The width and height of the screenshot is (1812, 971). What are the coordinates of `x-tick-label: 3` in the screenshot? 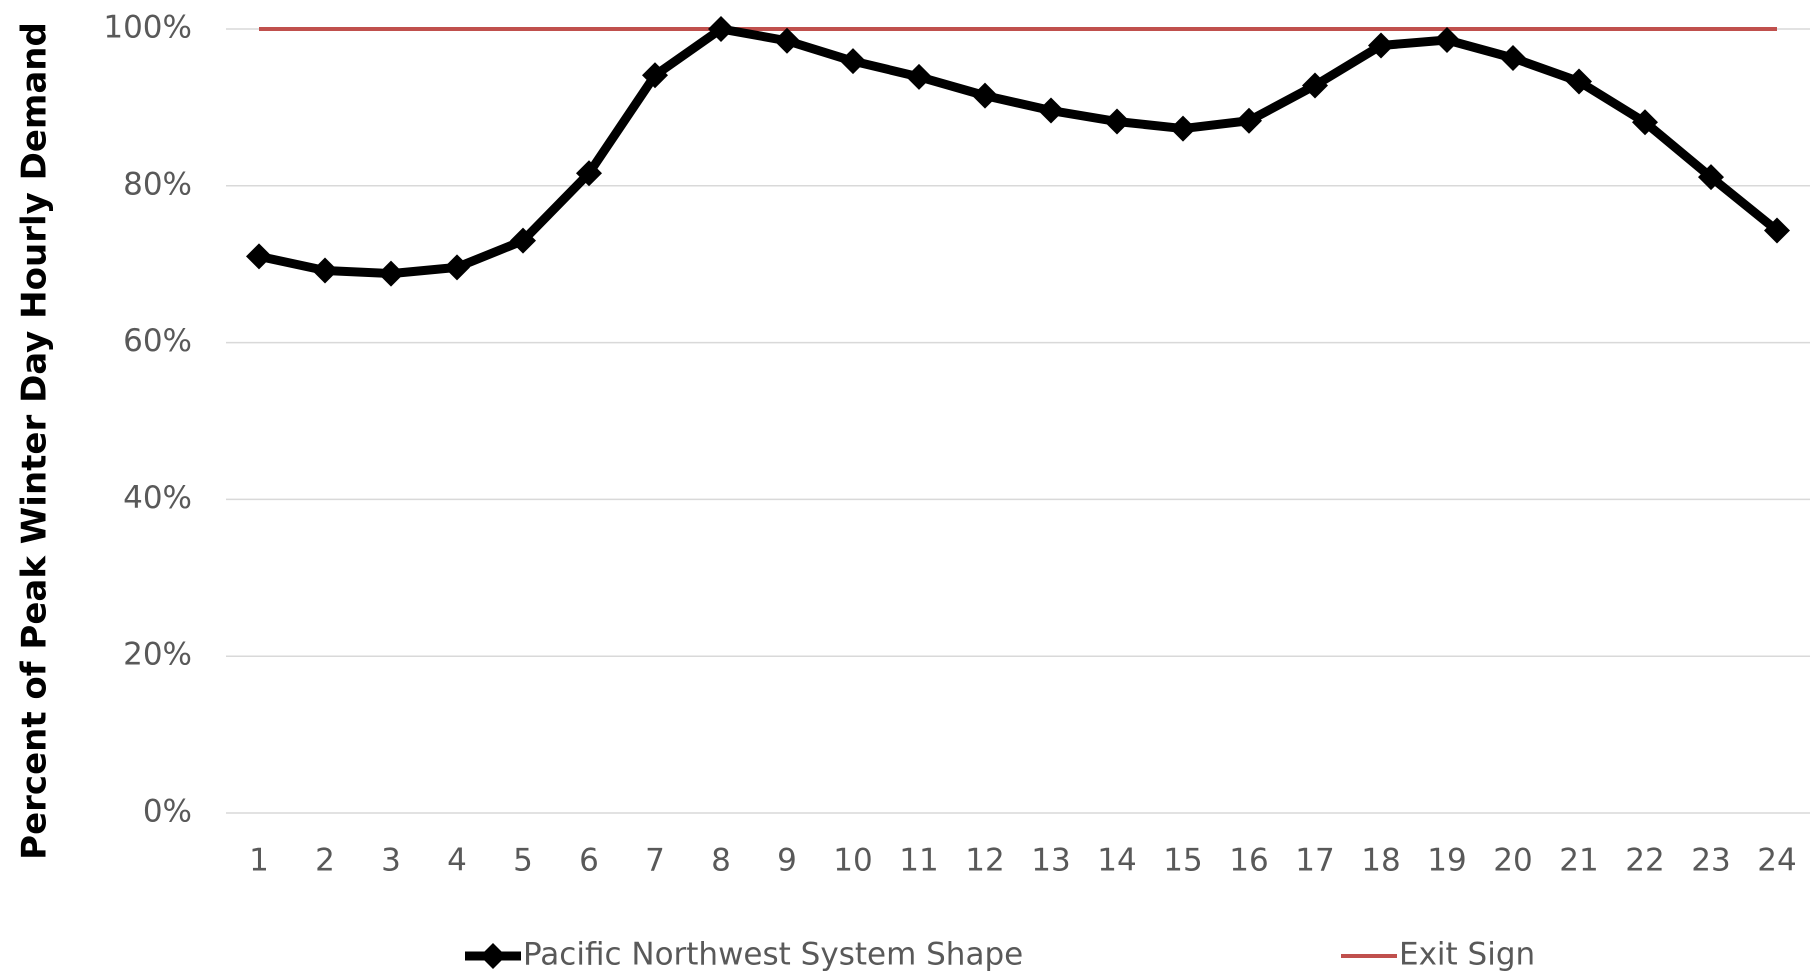 It's located at (391, 861).